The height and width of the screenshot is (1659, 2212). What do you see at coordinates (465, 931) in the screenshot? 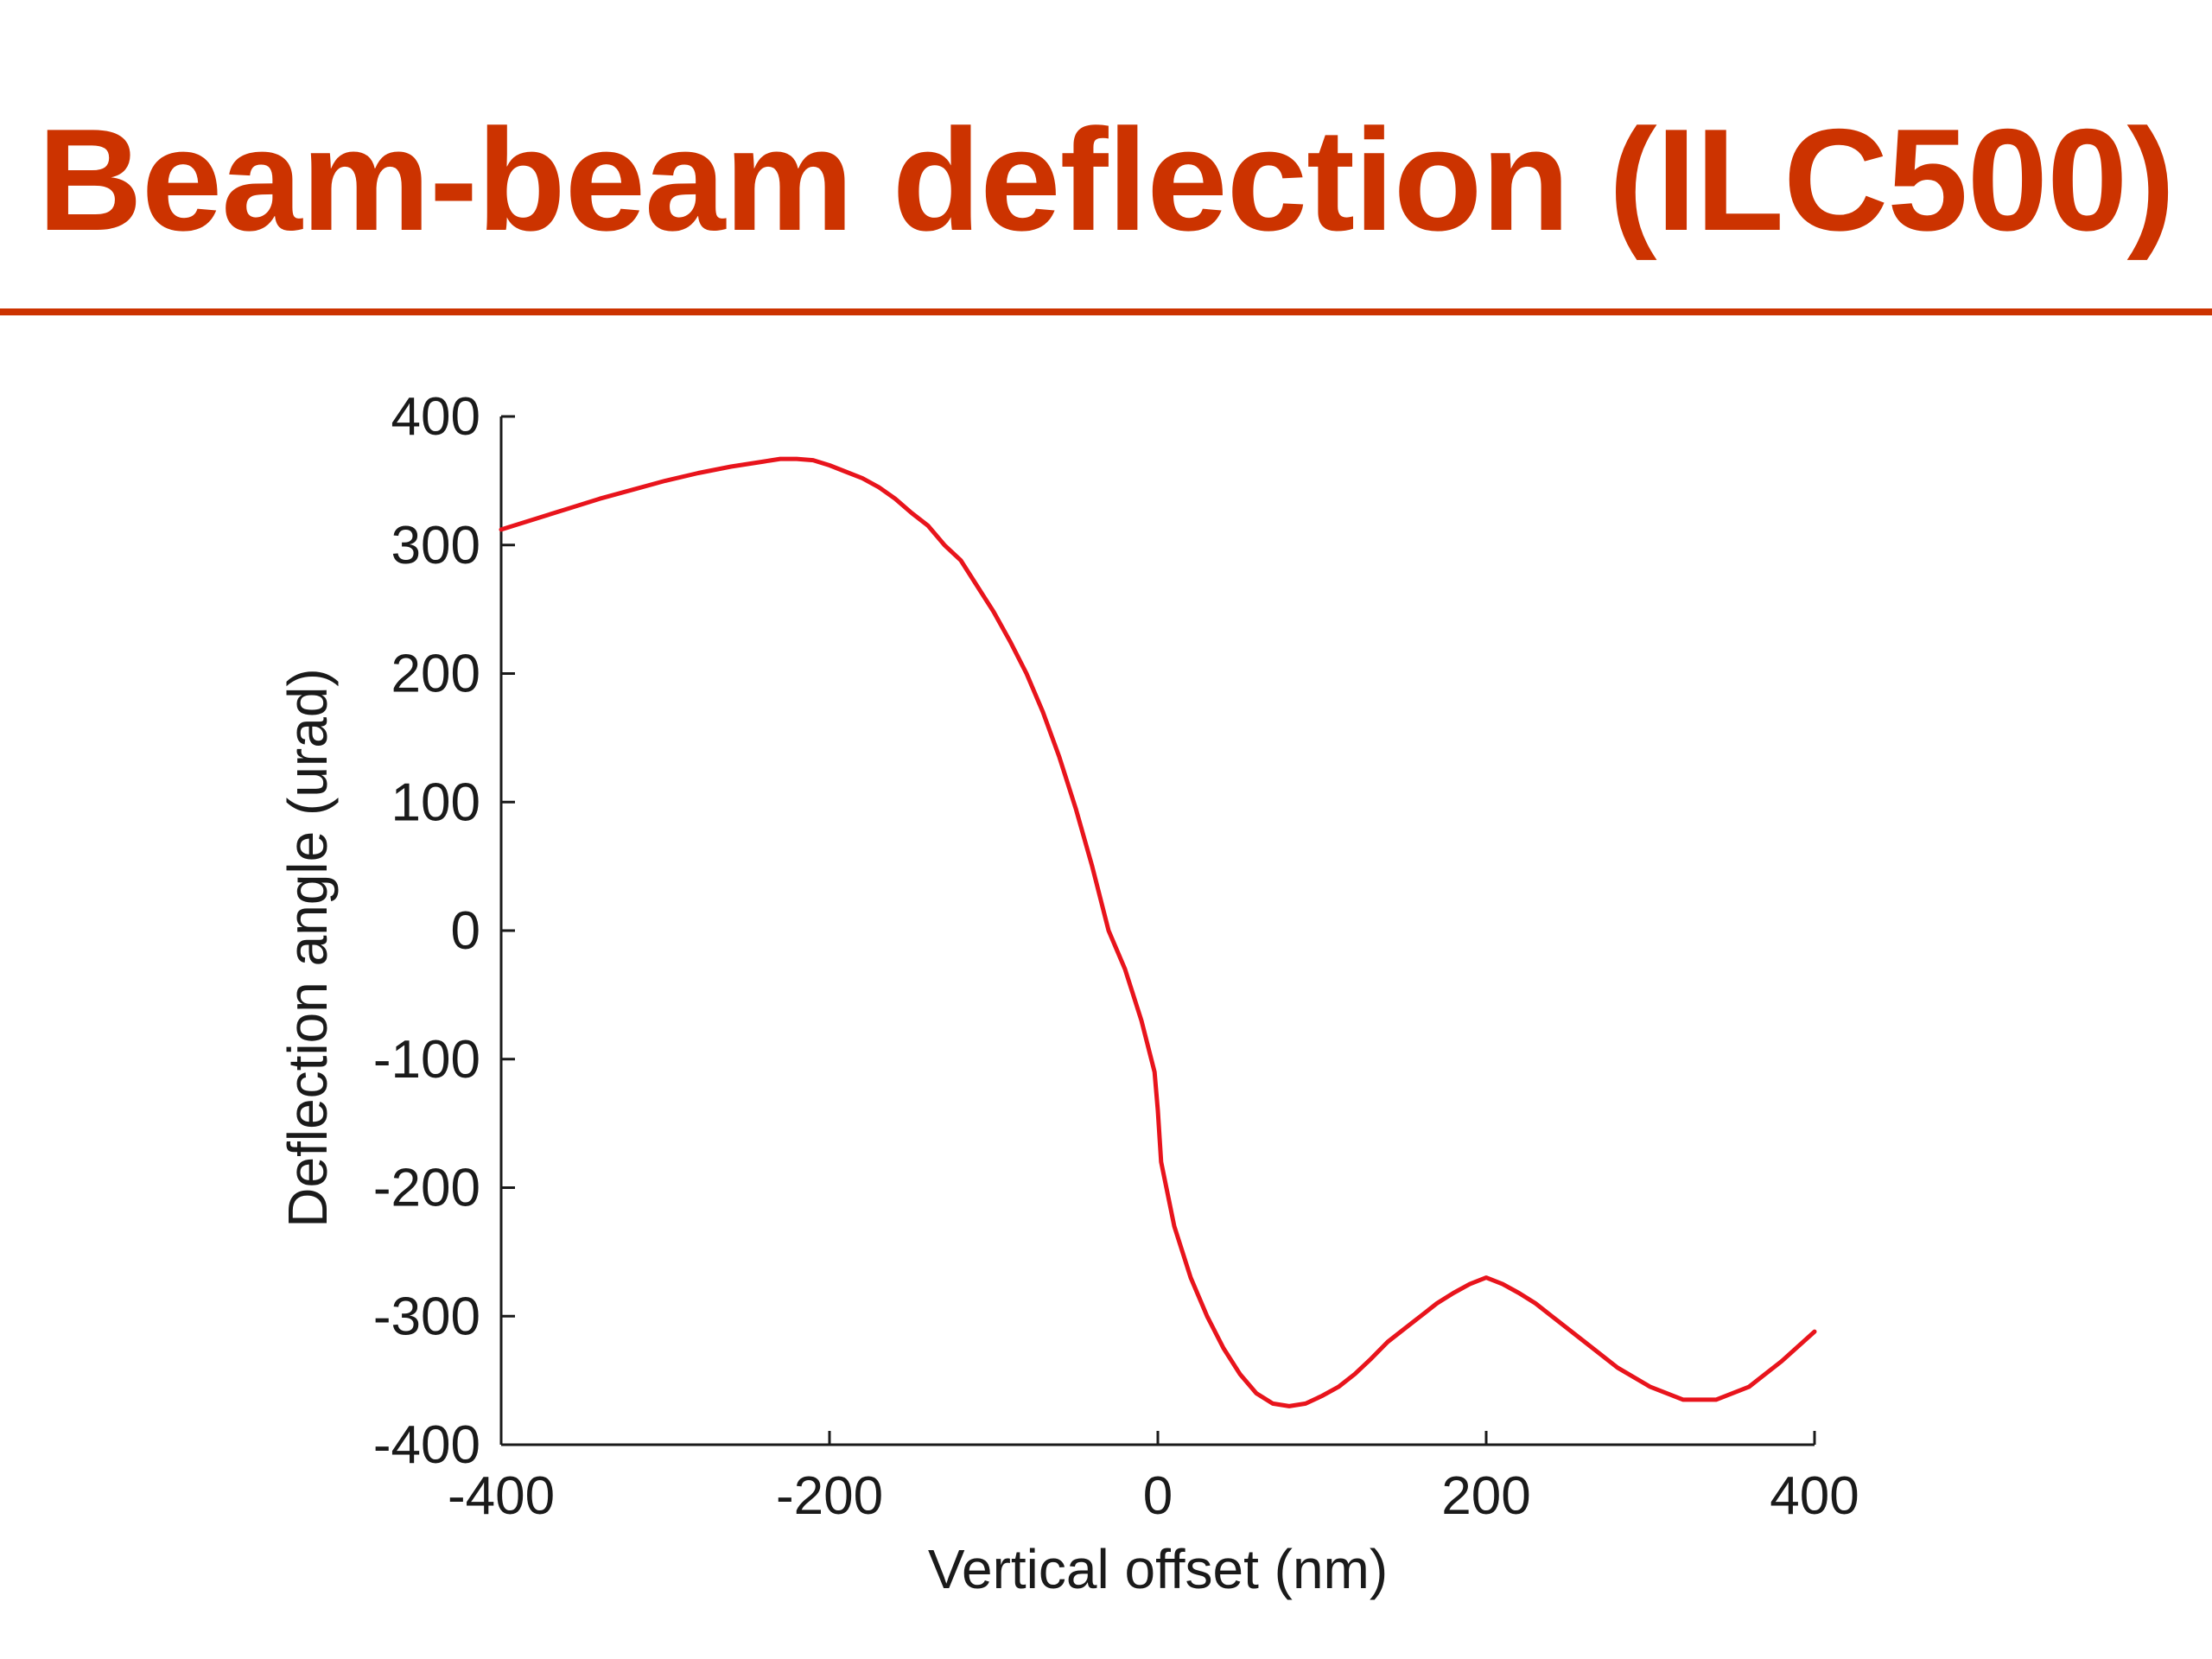
I see `y-tick-label: 0` at bounding box center [465, 931].